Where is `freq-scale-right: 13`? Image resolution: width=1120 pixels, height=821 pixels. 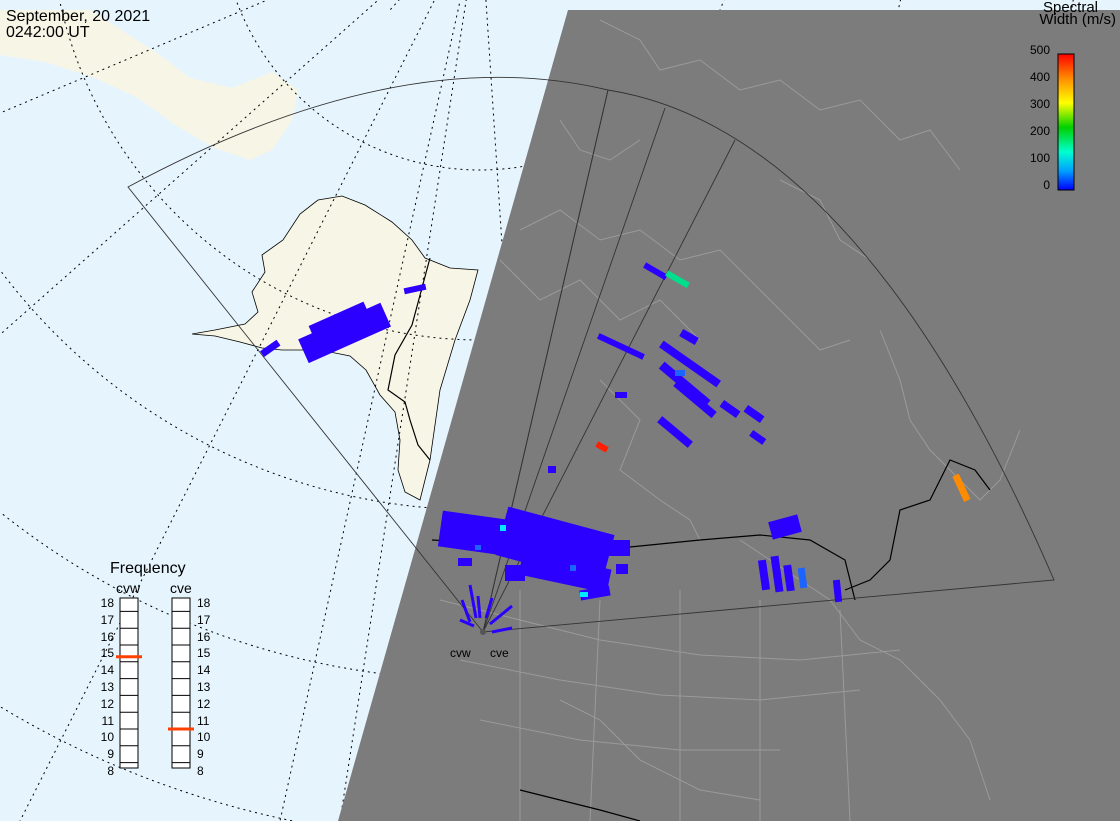 freq-scale-right: 13 is located at coordinates (204, 687).